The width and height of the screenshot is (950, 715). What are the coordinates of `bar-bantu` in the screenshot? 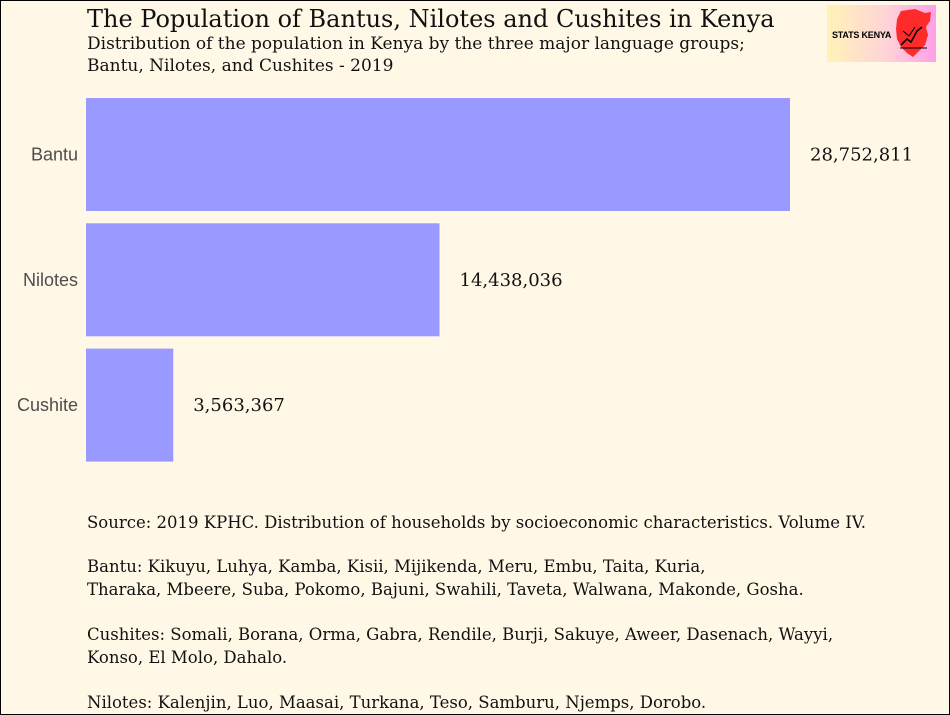 It's located at (438, 154).